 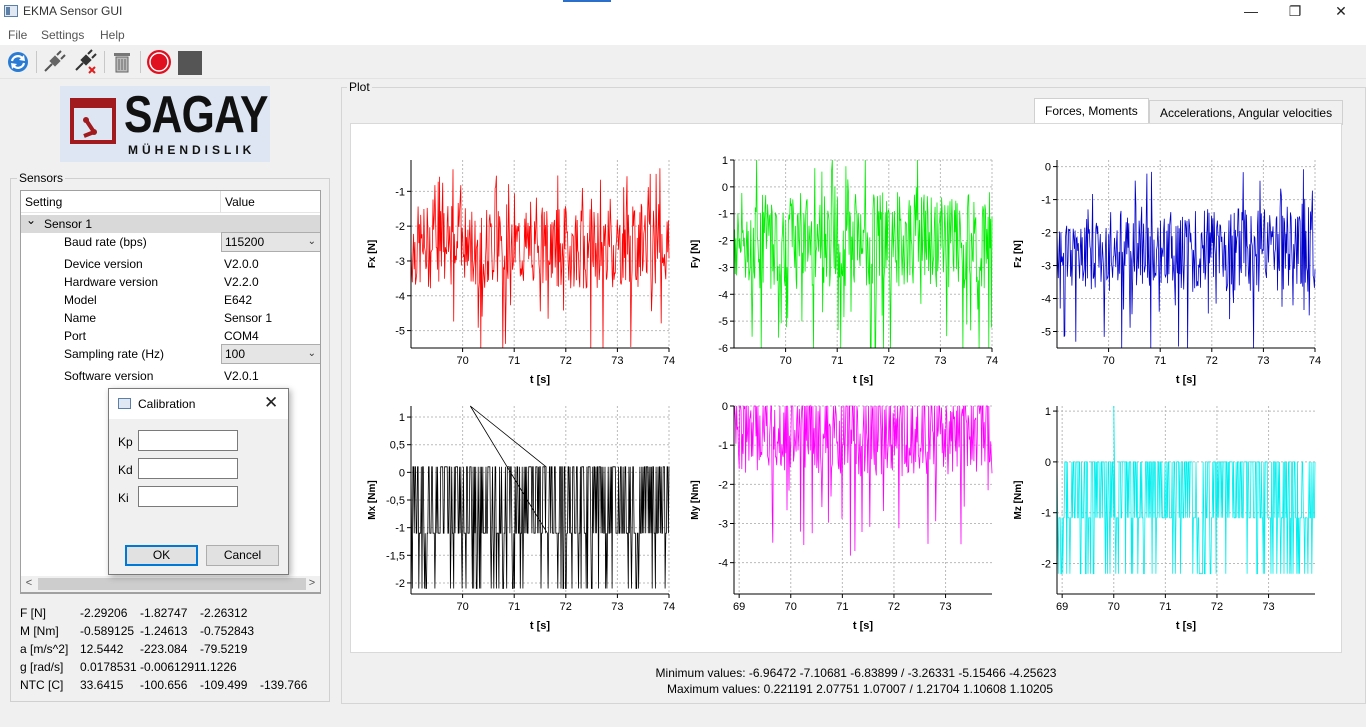 I want to click on scroll-right-arrow-icon: >, so click(x=312, y=583).